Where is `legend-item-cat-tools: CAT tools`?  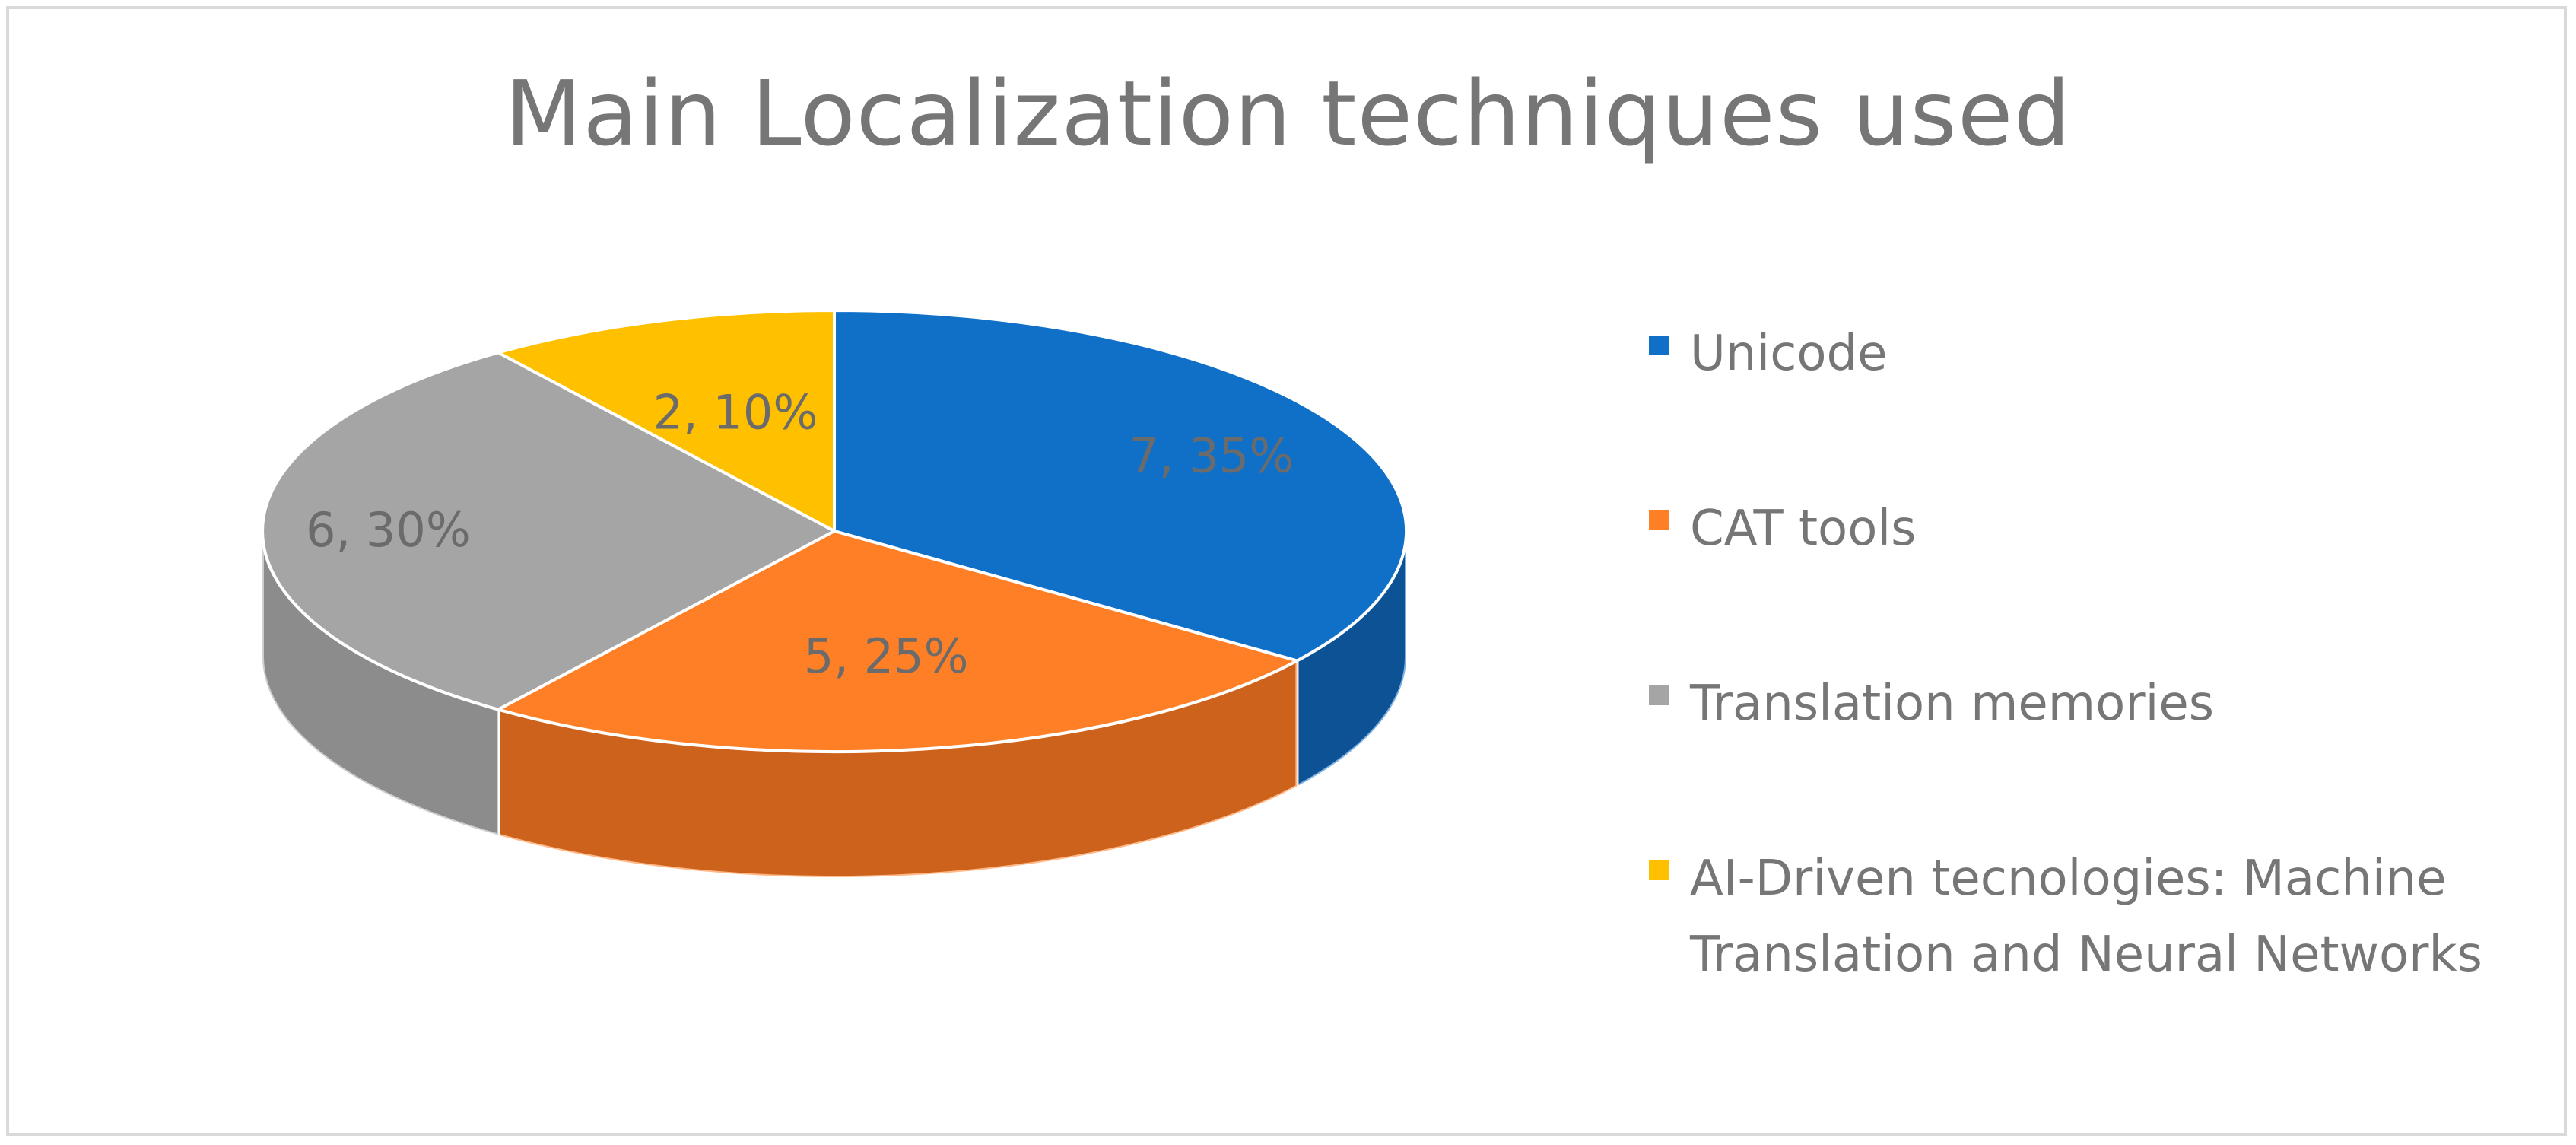
legend-item-cat-tools: CAT tools is located at coordinates (2088, 529).